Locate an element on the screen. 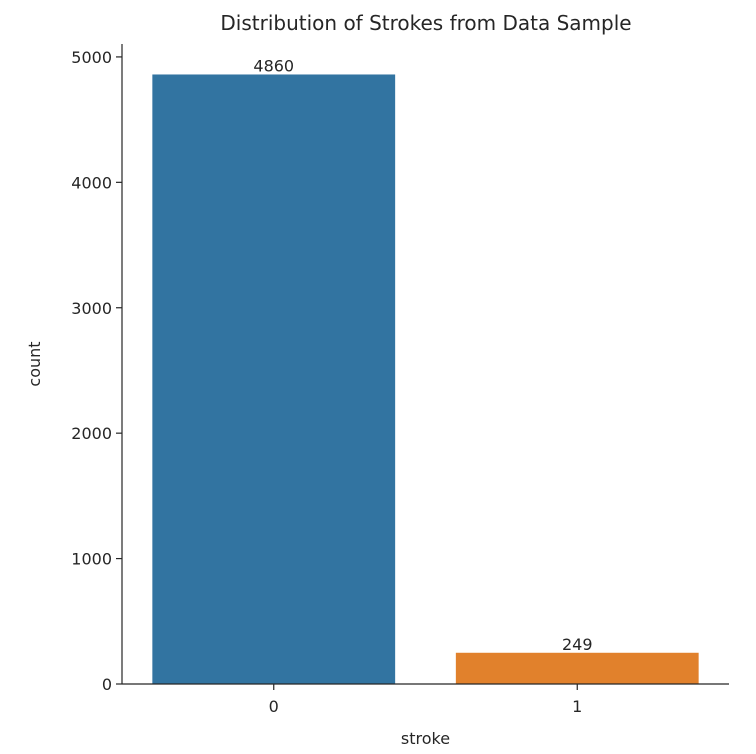 The image size is (756, 754). data-label-1: 249 is located at coordinates (577, 644).